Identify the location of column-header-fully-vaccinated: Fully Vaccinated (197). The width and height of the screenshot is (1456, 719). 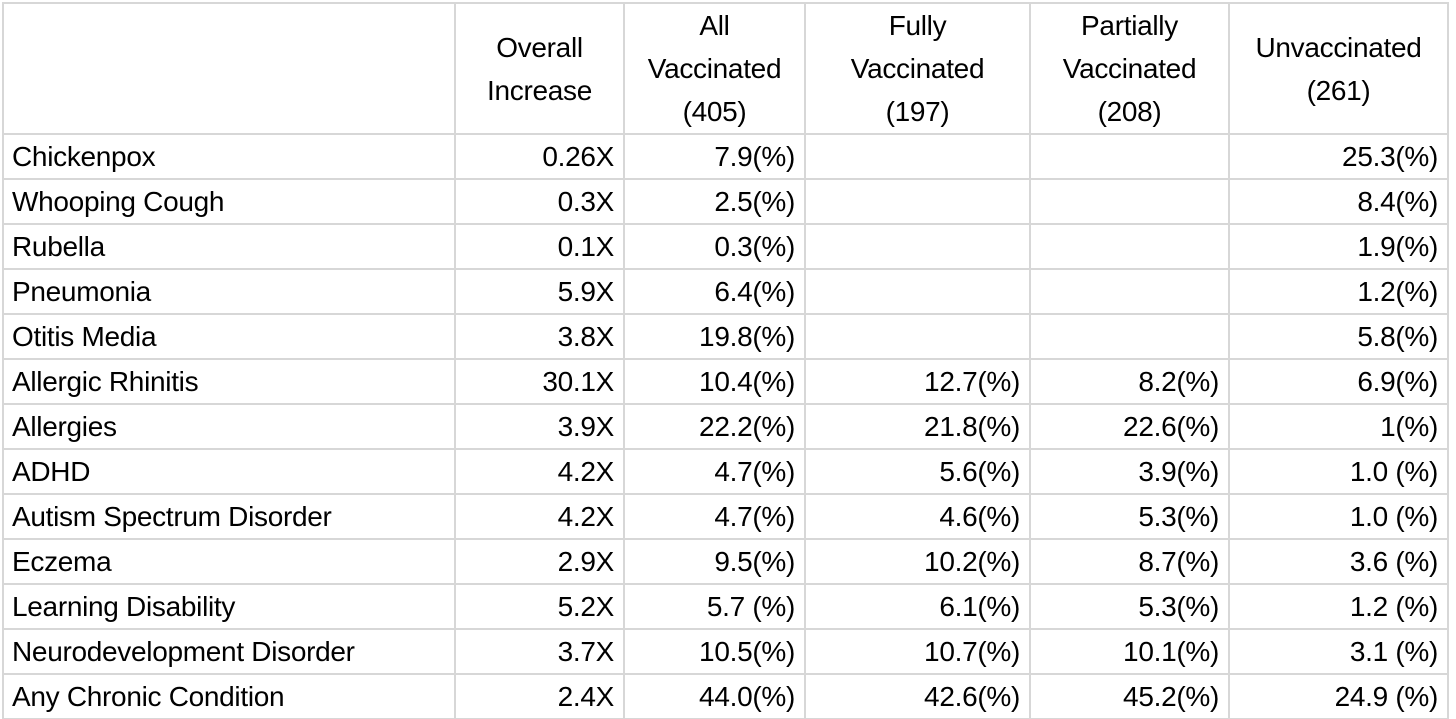
(917, 68).